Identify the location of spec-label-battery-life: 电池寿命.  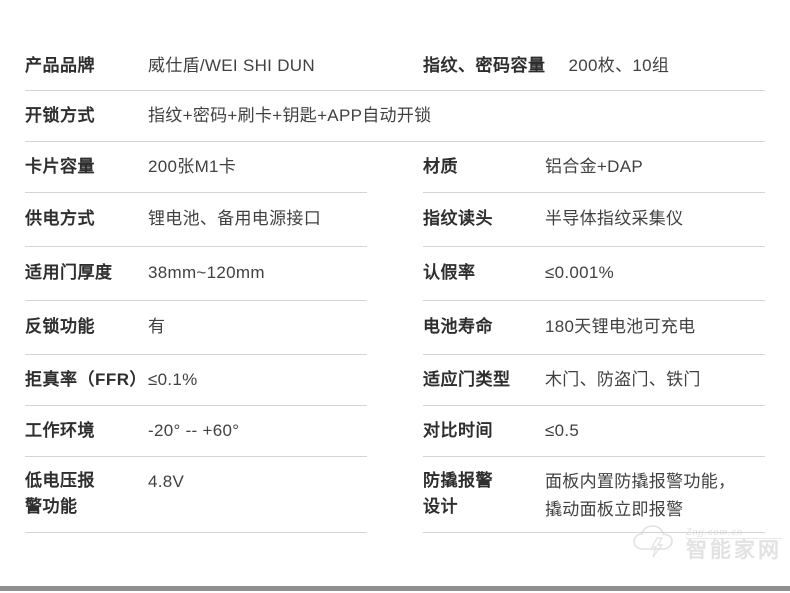
(458, 327).